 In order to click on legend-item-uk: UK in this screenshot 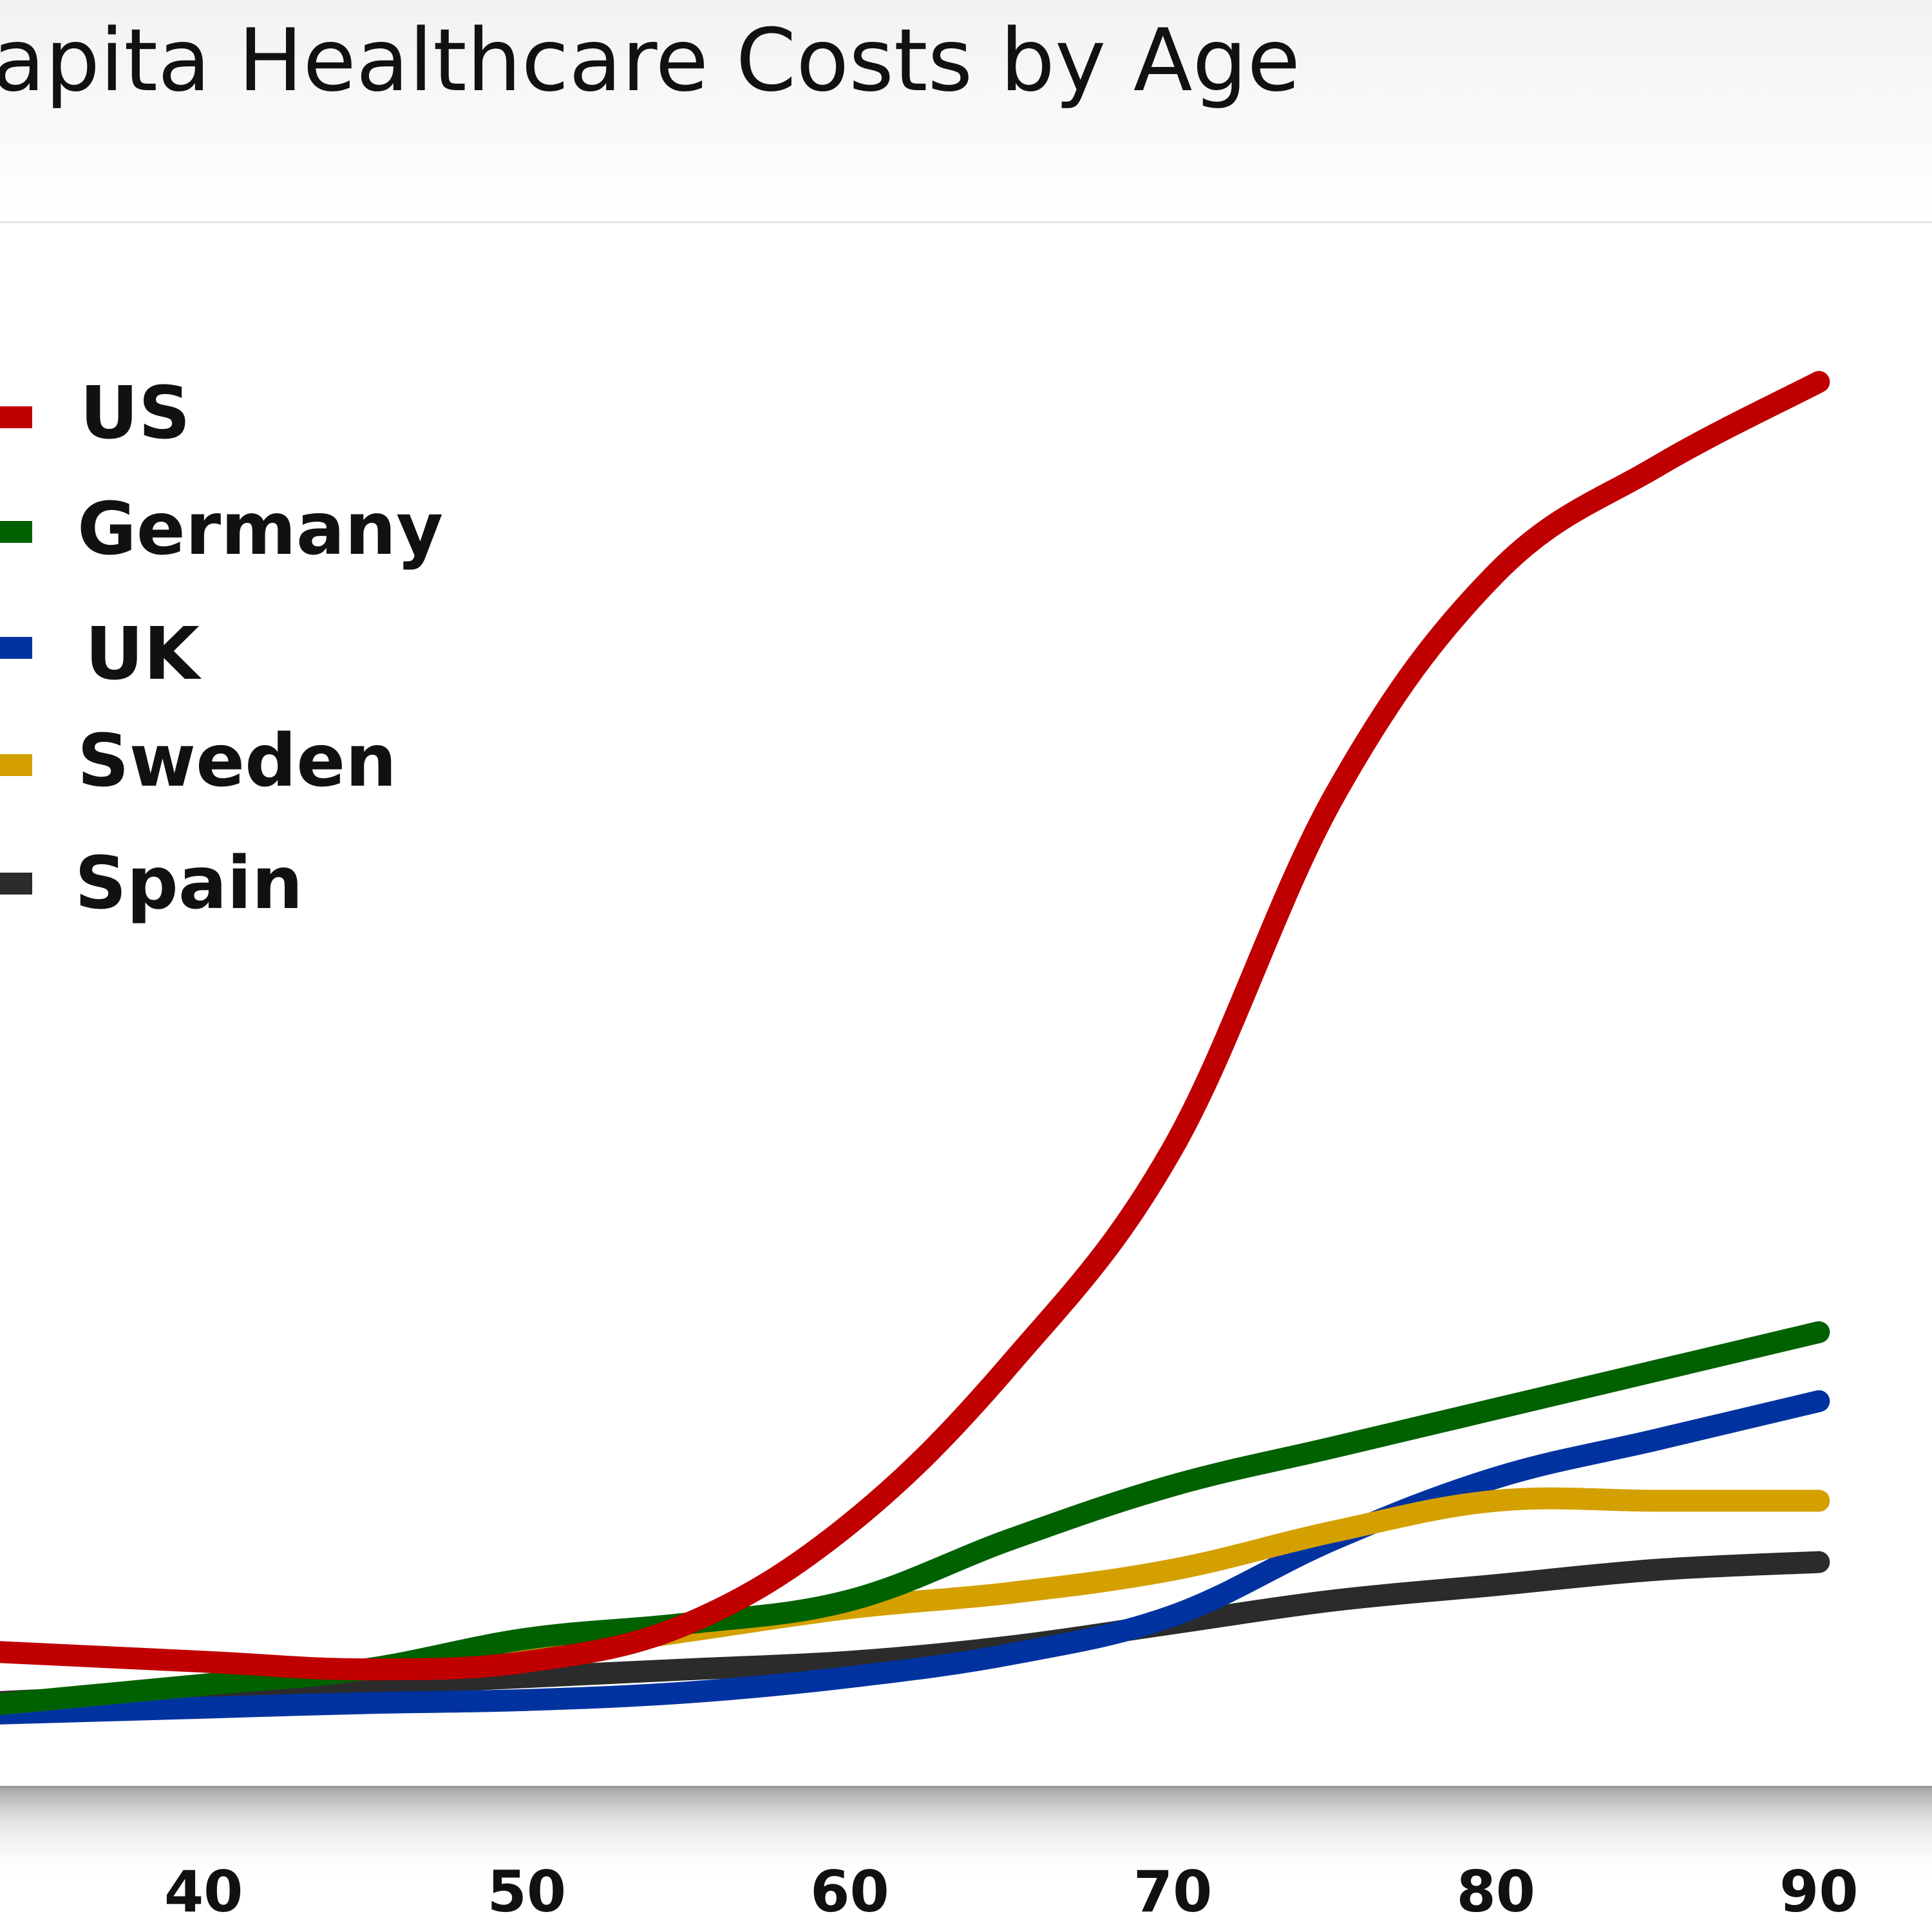, I will do `click(101, 654)`.